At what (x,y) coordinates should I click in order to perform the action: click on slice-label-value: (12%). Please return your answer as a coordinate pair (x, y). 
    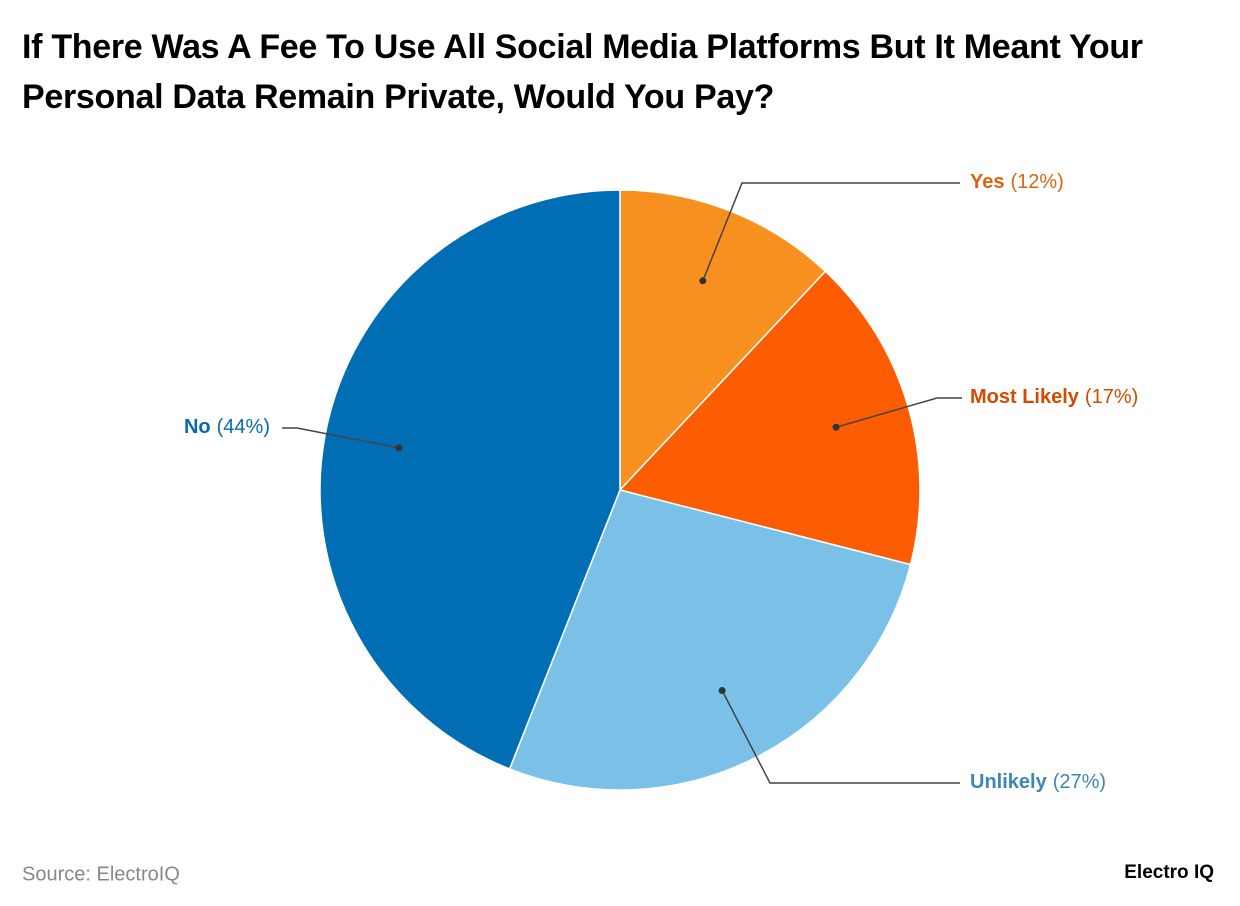
    Looking at the image, I should click on (1036, 182).